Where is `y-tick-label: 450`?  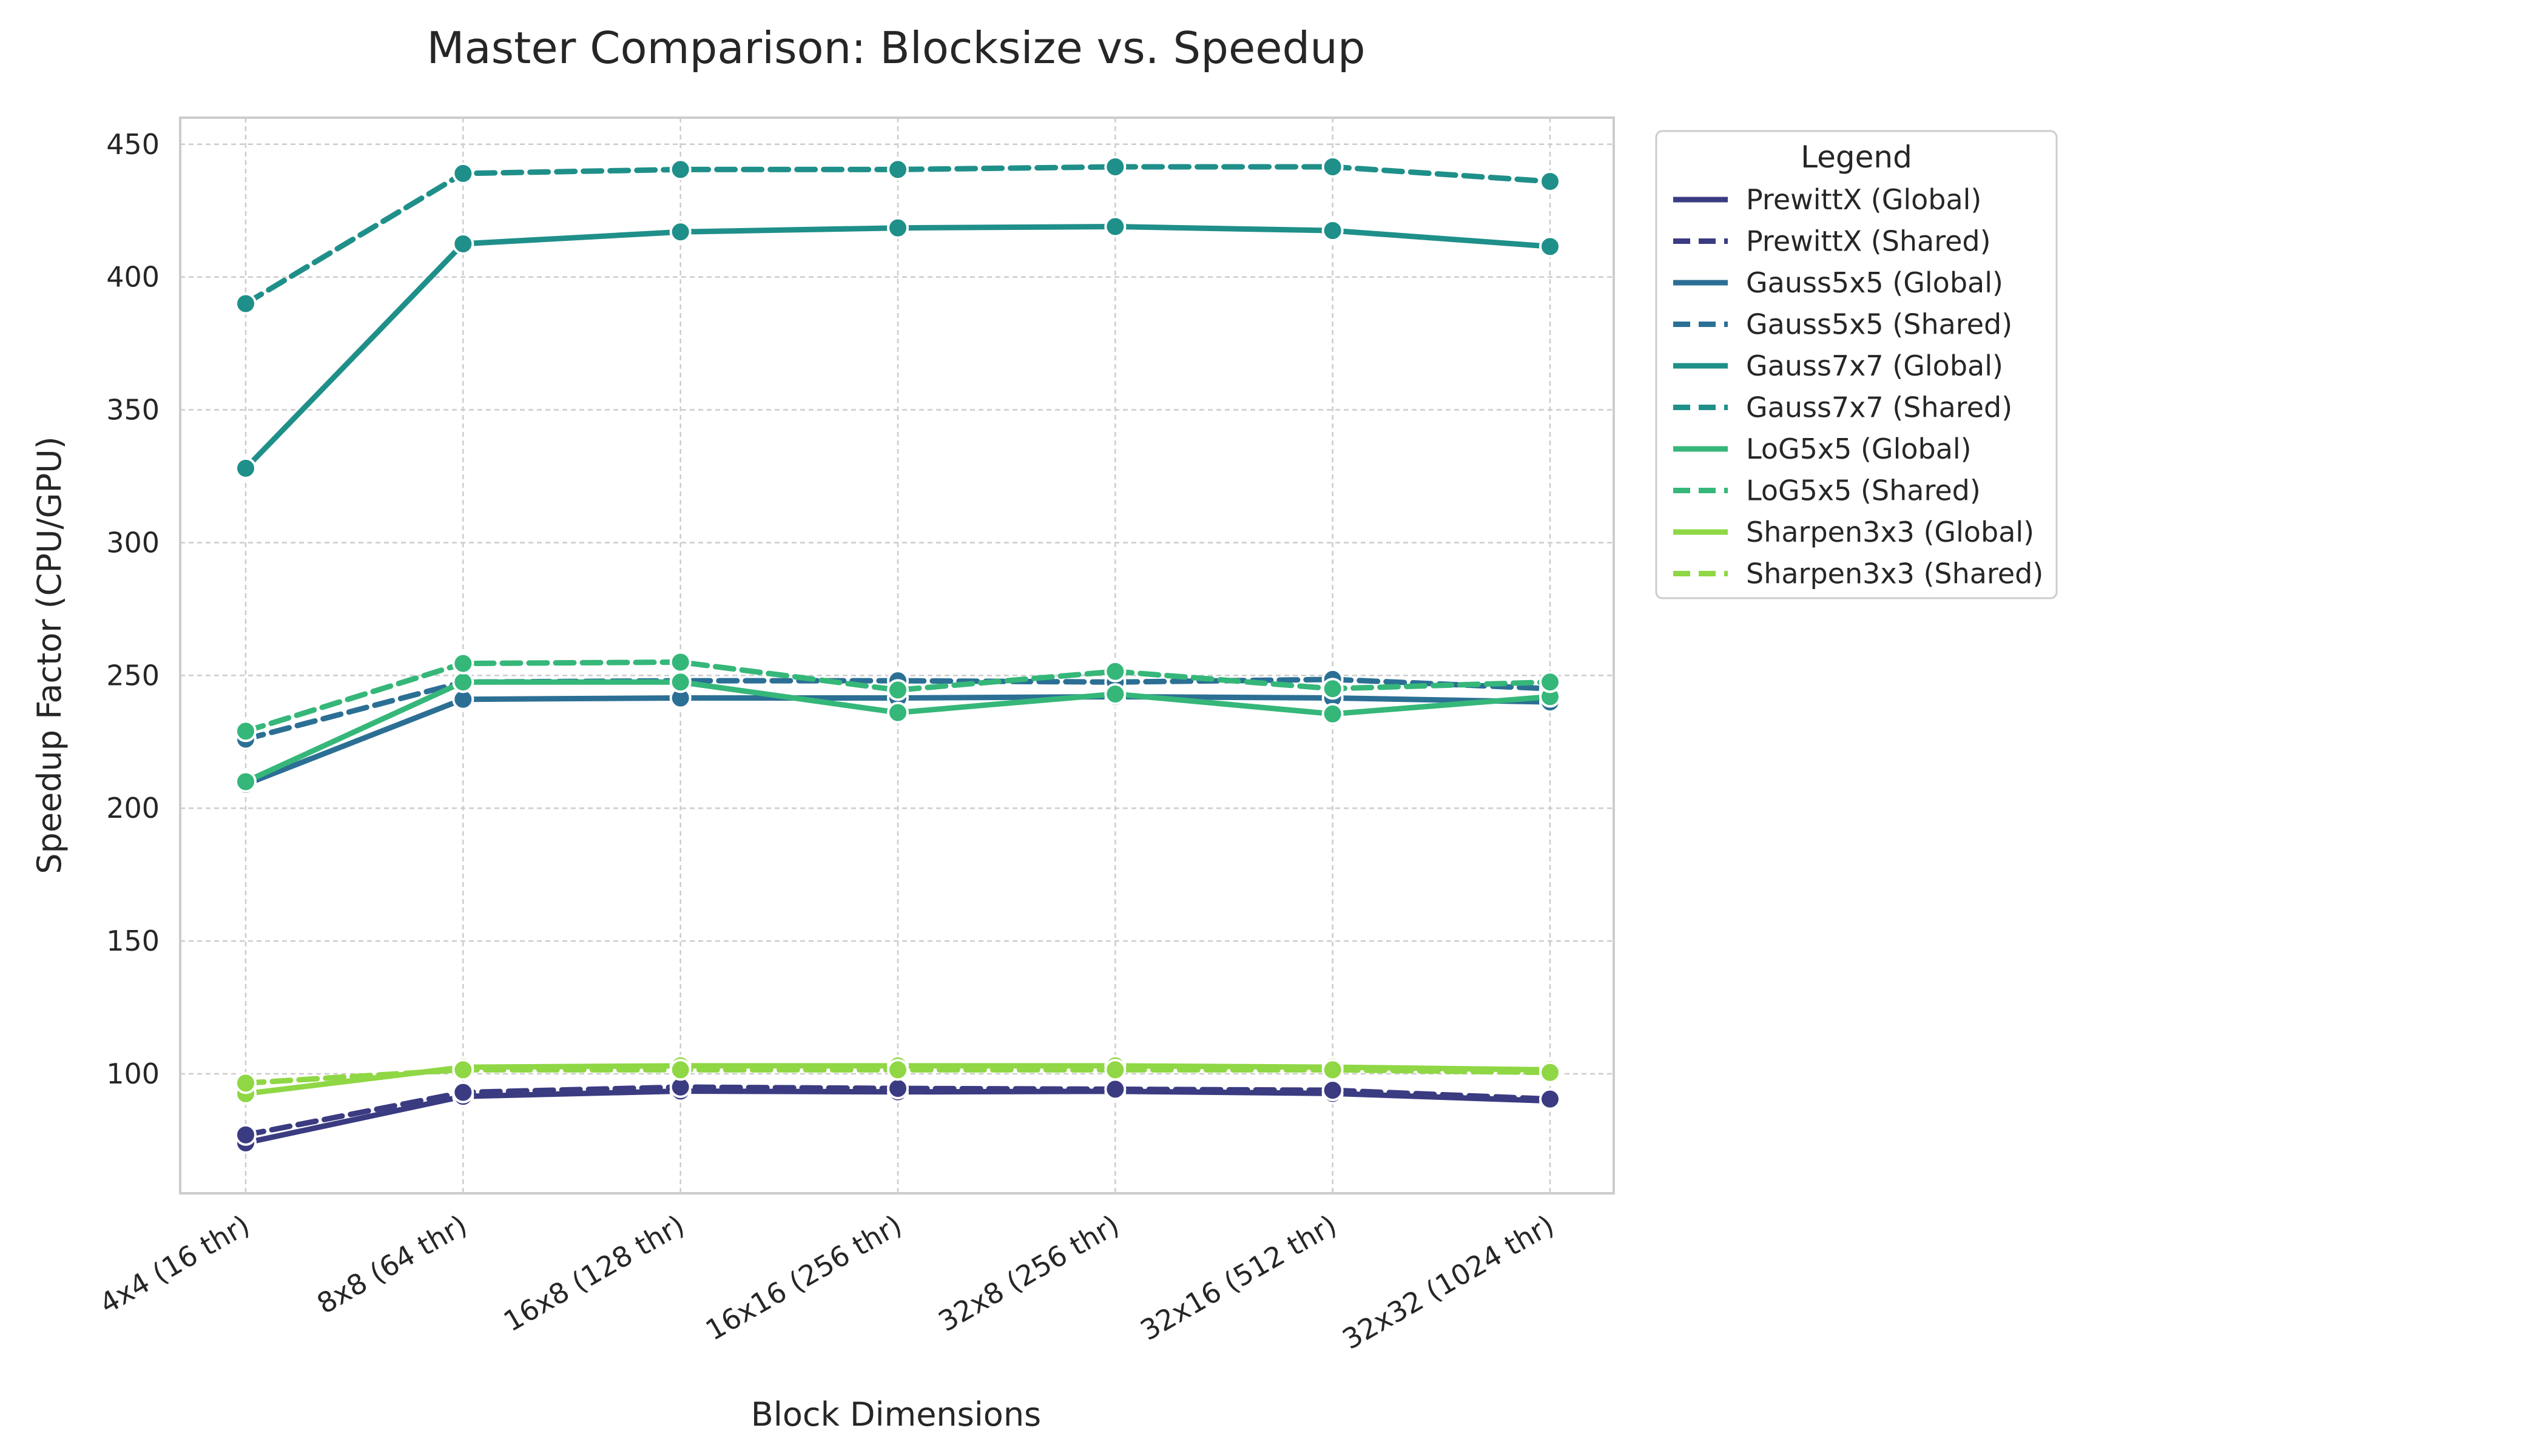 y-tick-label: 450 is located at coordinates (133, 144).